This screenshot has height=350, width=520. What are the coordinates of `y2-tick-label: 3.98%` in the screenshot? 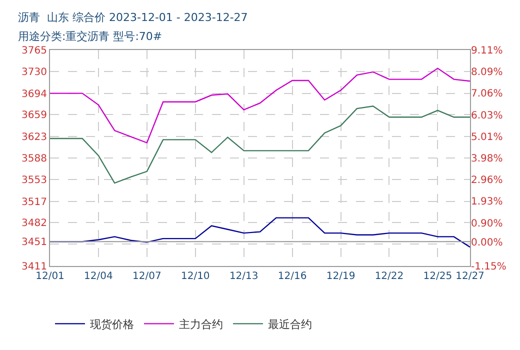 It's located at (487, 159).